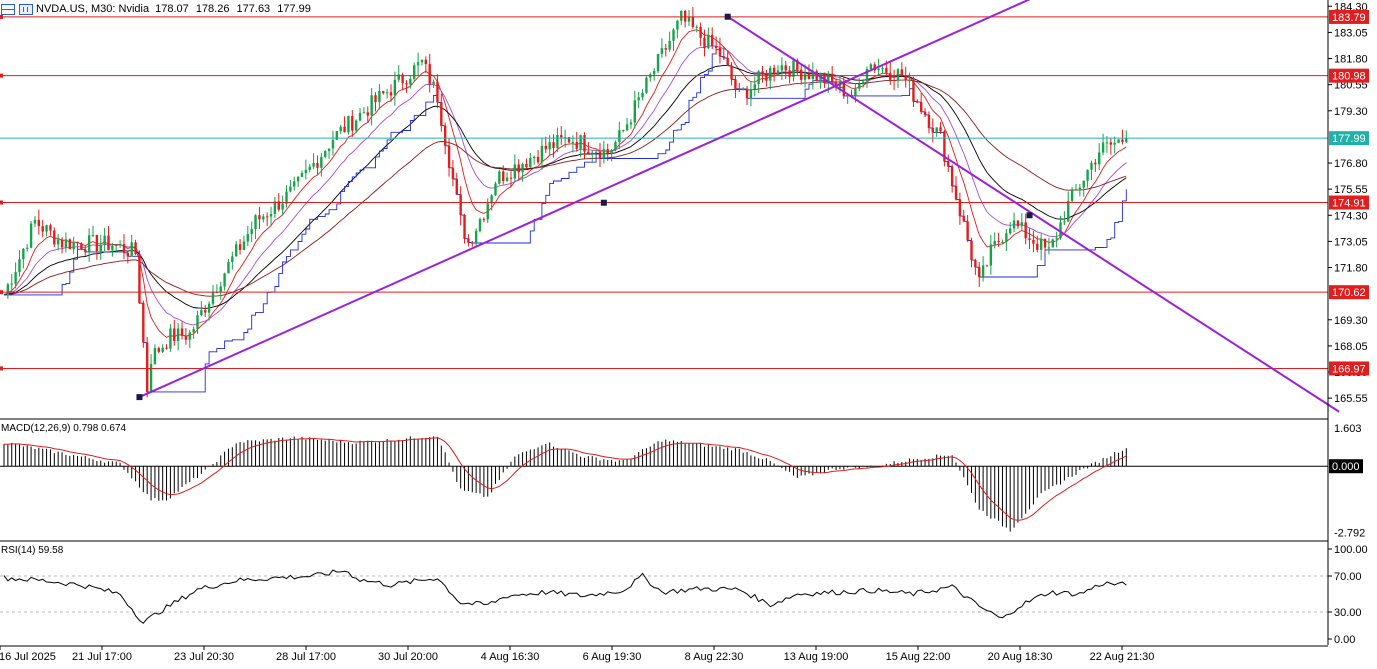  What do you see at coordinates (565, 479) in the screenshot?
I see `macd-signal-line` at bounding box center [565, 479].